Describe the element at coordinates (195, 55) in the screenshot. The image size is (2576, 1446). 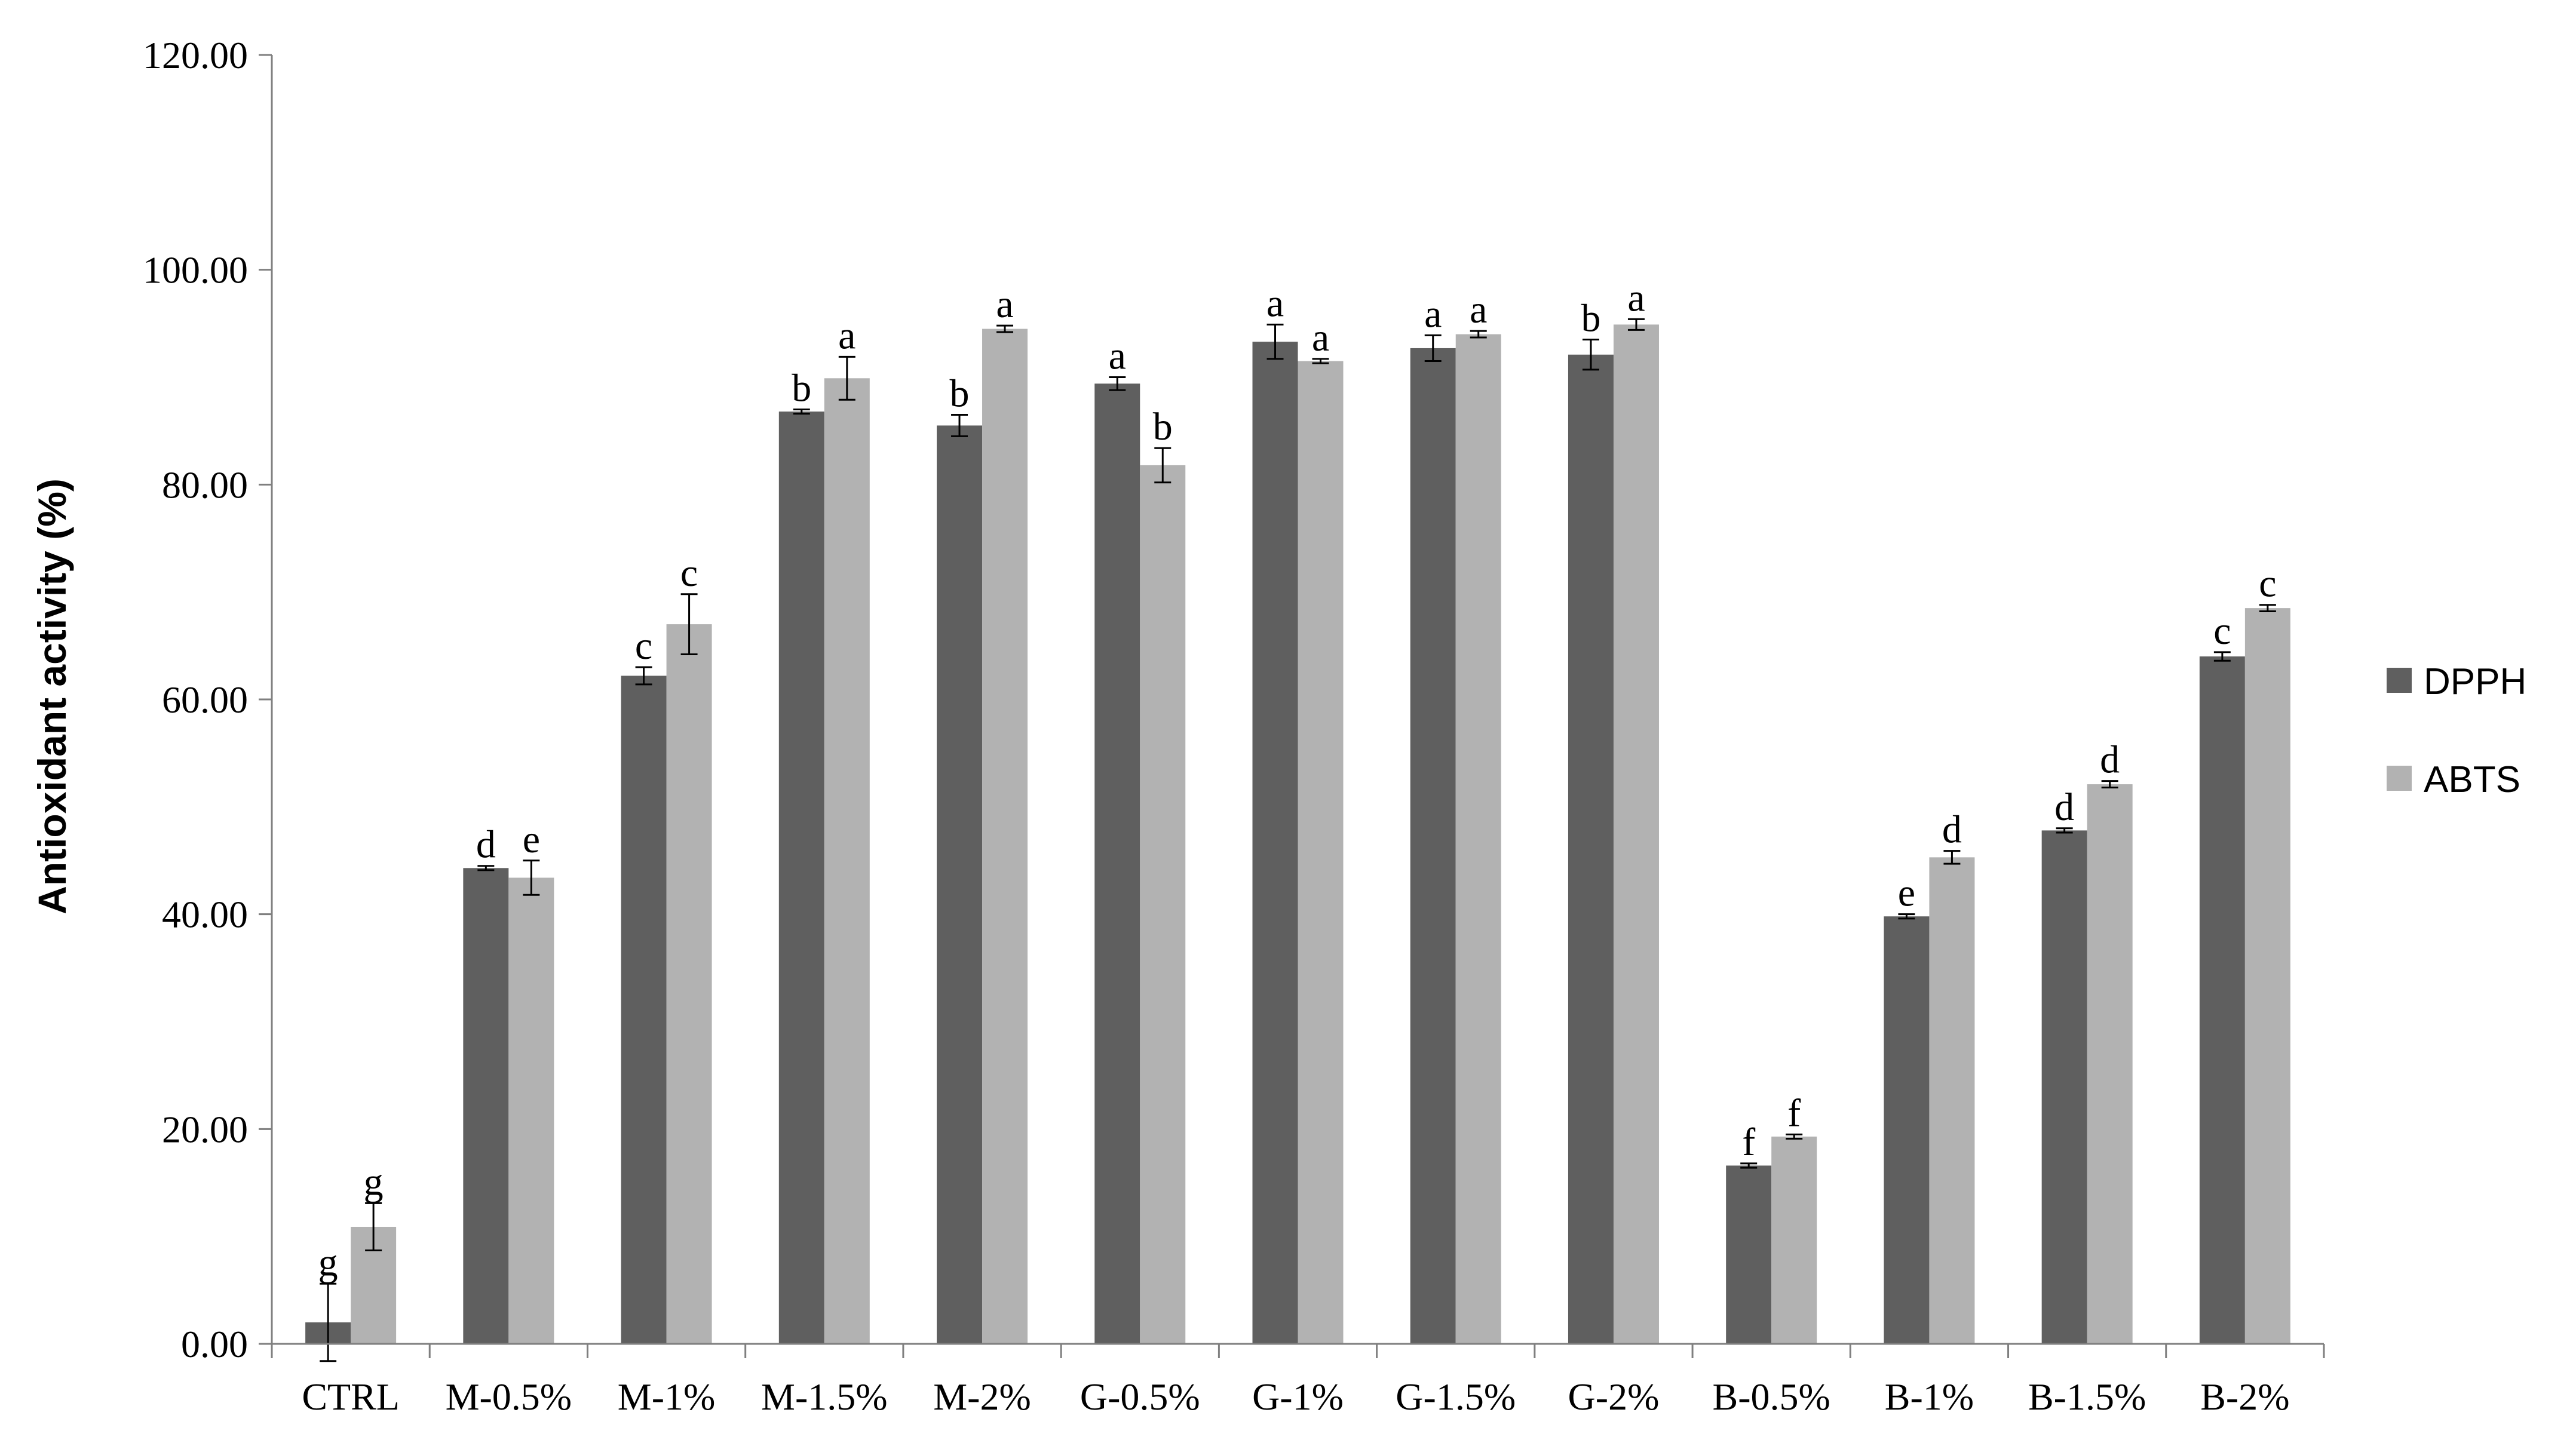
I see `y-tick-label: 120.00` at that location.